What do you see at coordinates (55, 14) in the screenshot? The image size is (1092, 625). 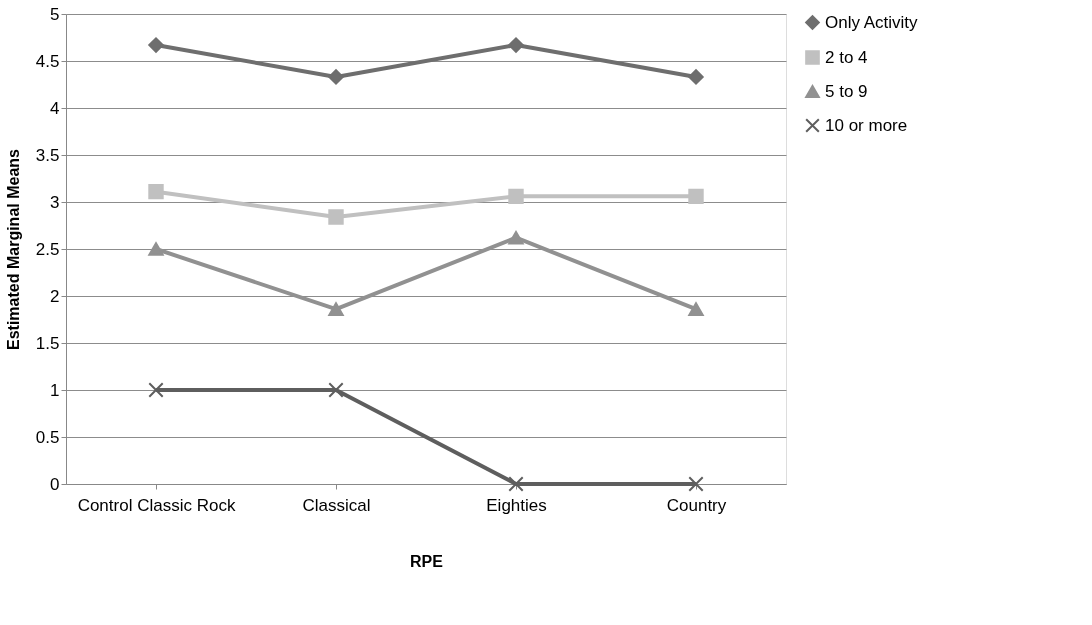 I see `y-tick-label: 5` at bounding box center [55, 14].